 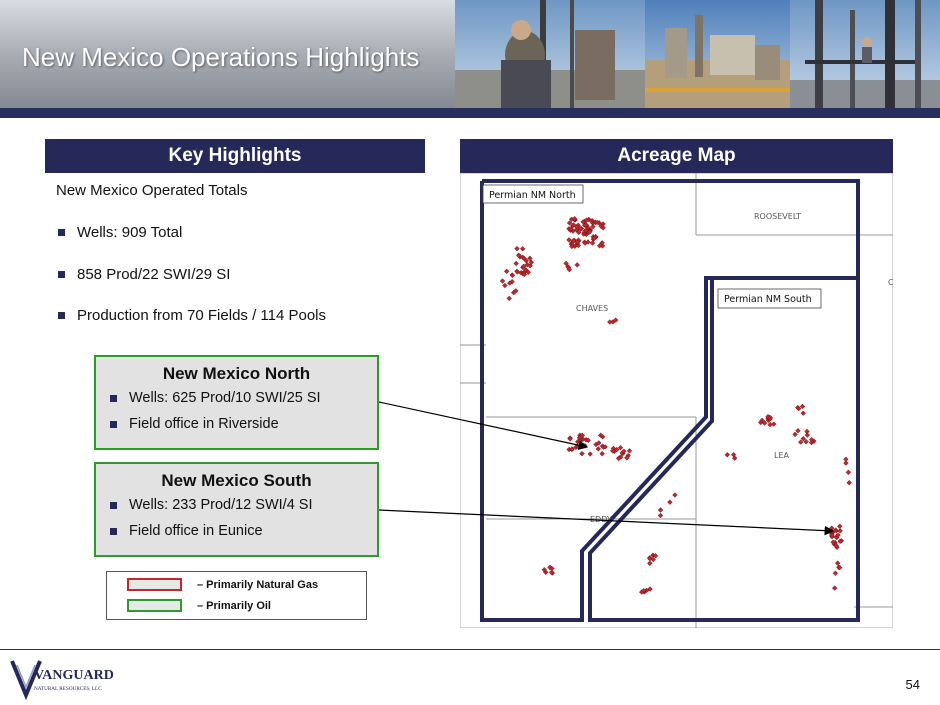 I want to click on oil-swatch, so click(x=154, y=605).